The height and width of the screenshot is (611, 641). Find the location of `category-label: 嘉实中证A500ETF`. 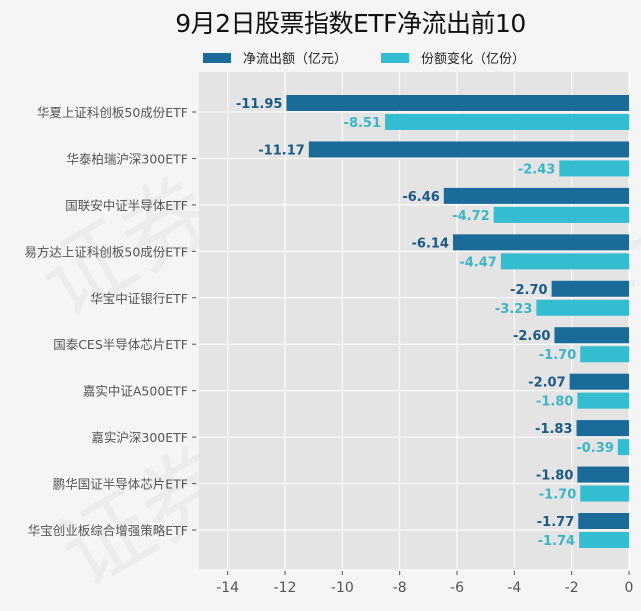

category-label: 嘉实中证A500ETF is located at coordinates (135, 391).